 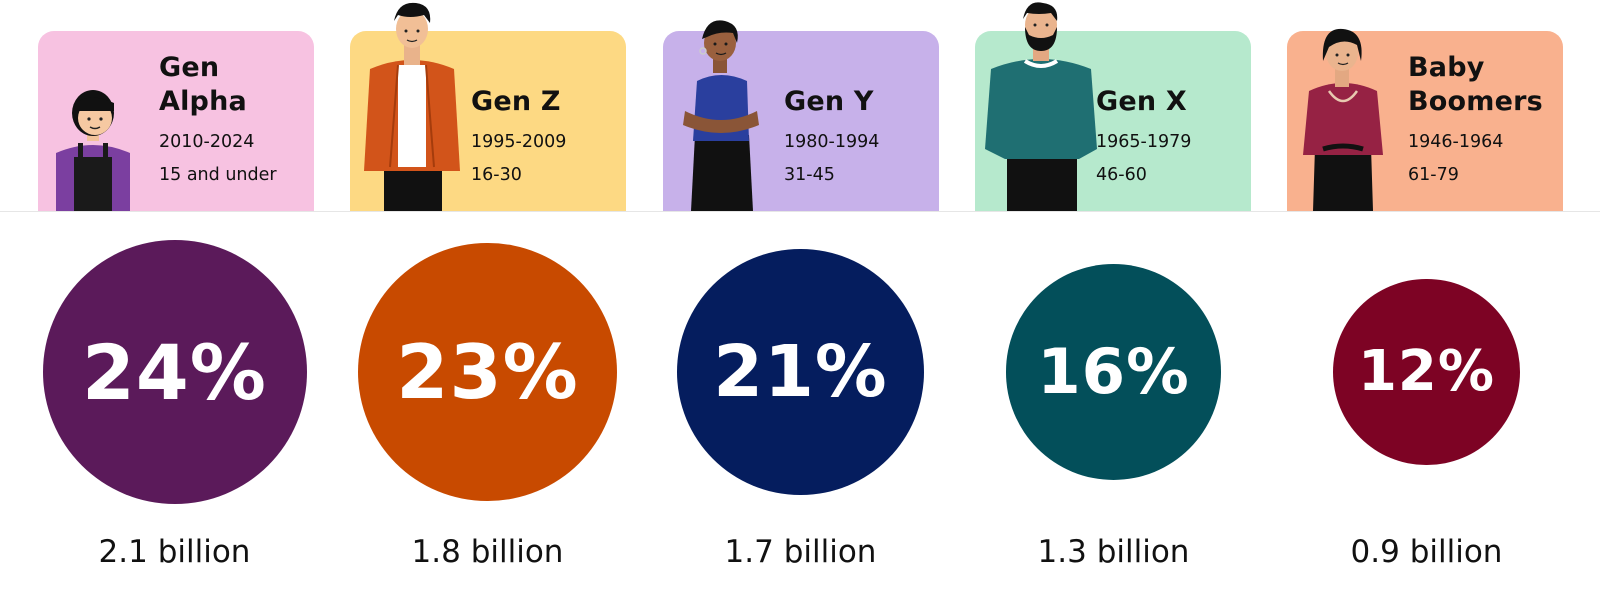 What do you see at coordinates (207, 142) in the screenshot?
I see `card-years: 2010-2024` at bounding box center [207, 142].